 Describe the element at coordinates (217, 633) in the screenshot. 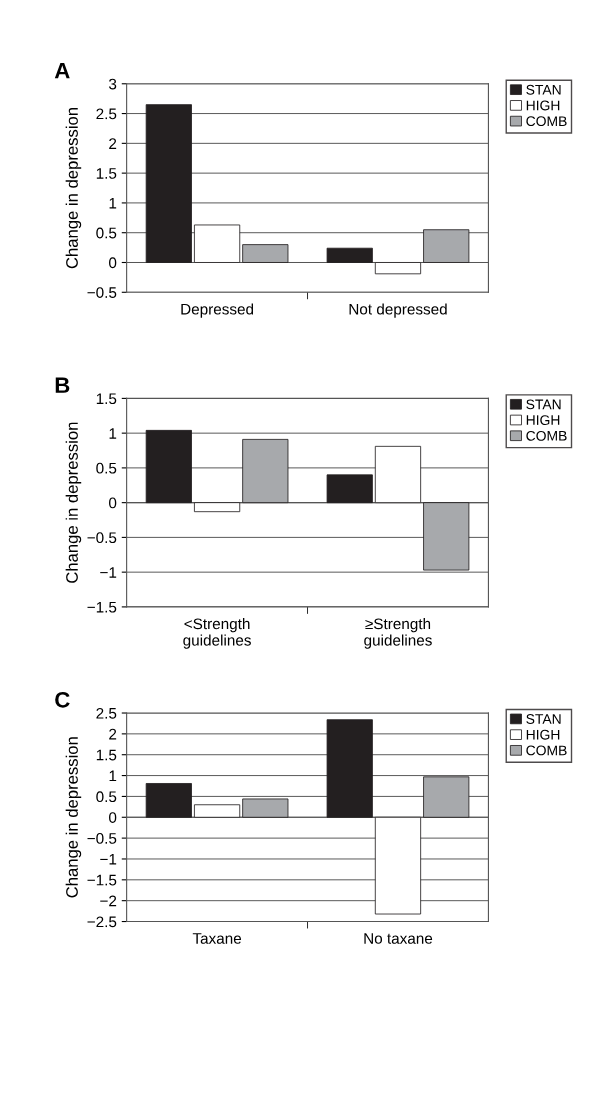

I see `x-tick-label: <Strength guidelines` at that location.